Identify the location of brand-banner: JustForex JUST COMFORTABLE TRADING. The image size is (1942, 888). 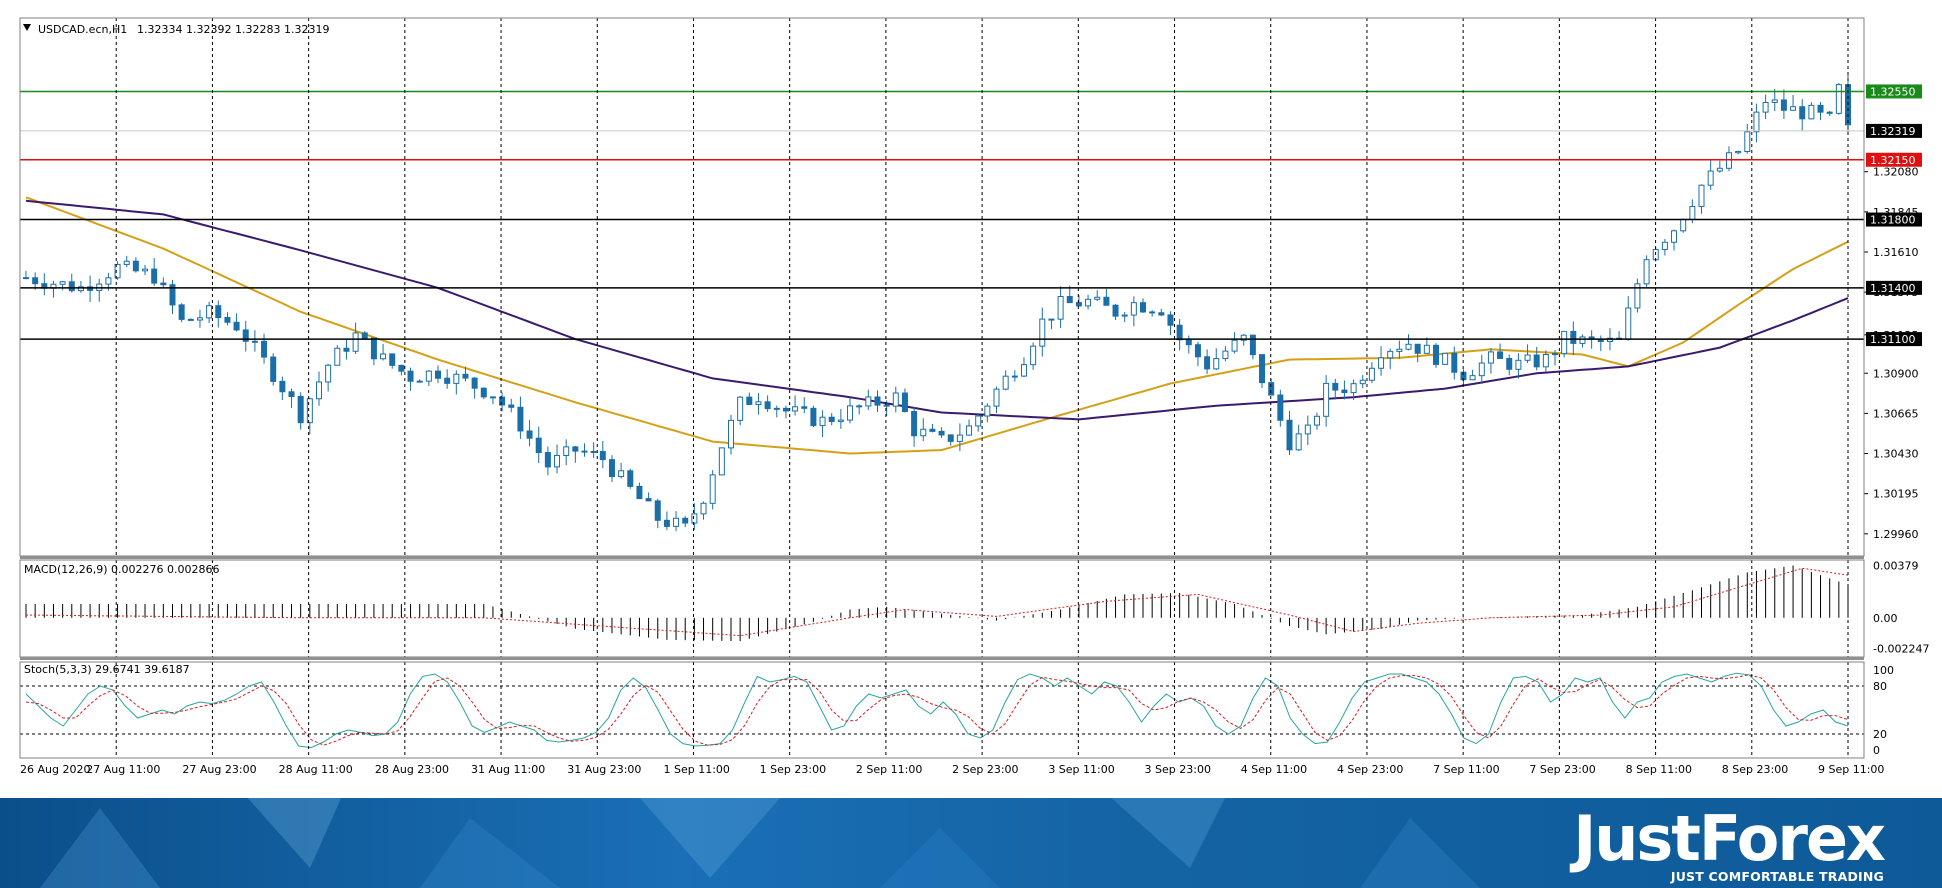
(971, 843).